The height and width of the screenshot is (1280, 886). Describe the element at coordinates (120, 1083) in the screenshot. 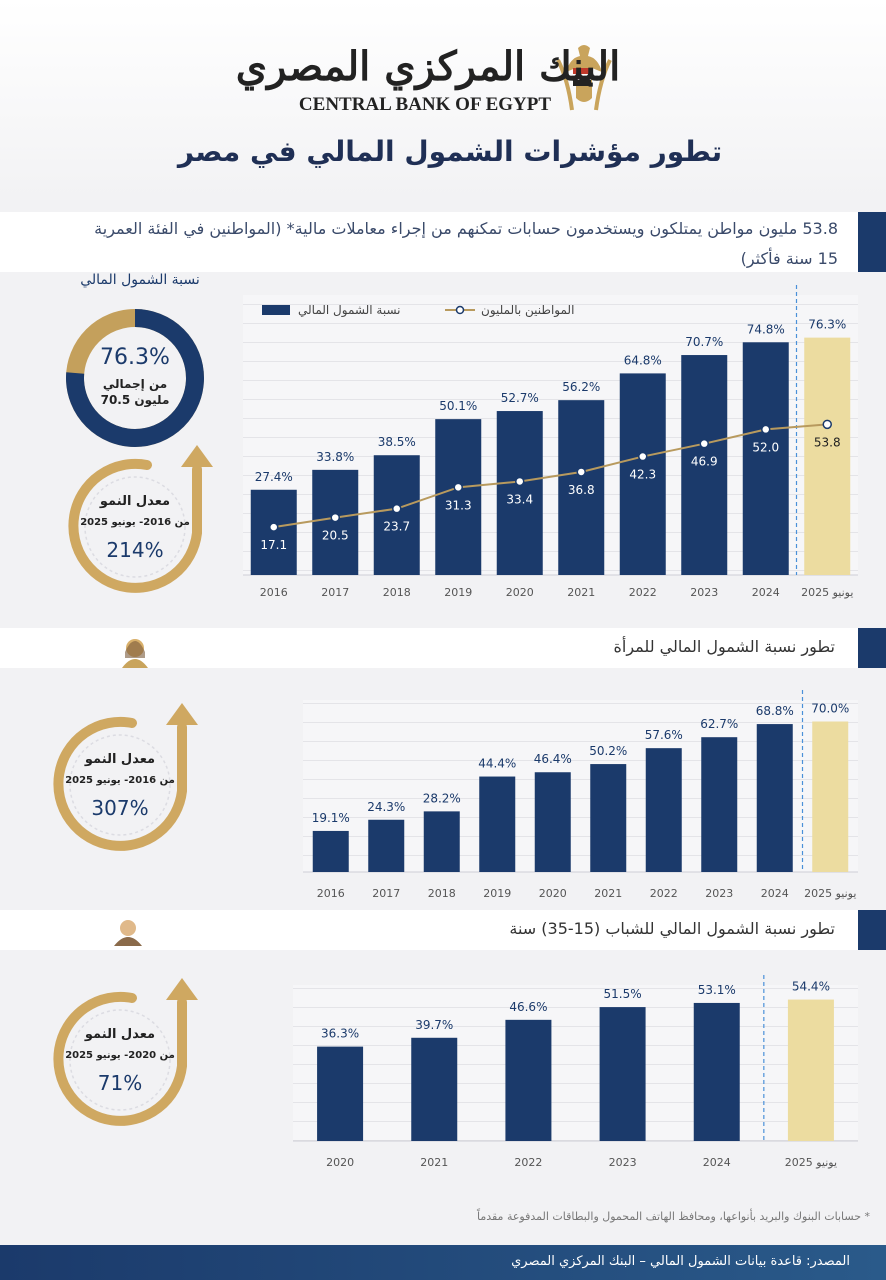

I see `growth-value: 71%` at that location.